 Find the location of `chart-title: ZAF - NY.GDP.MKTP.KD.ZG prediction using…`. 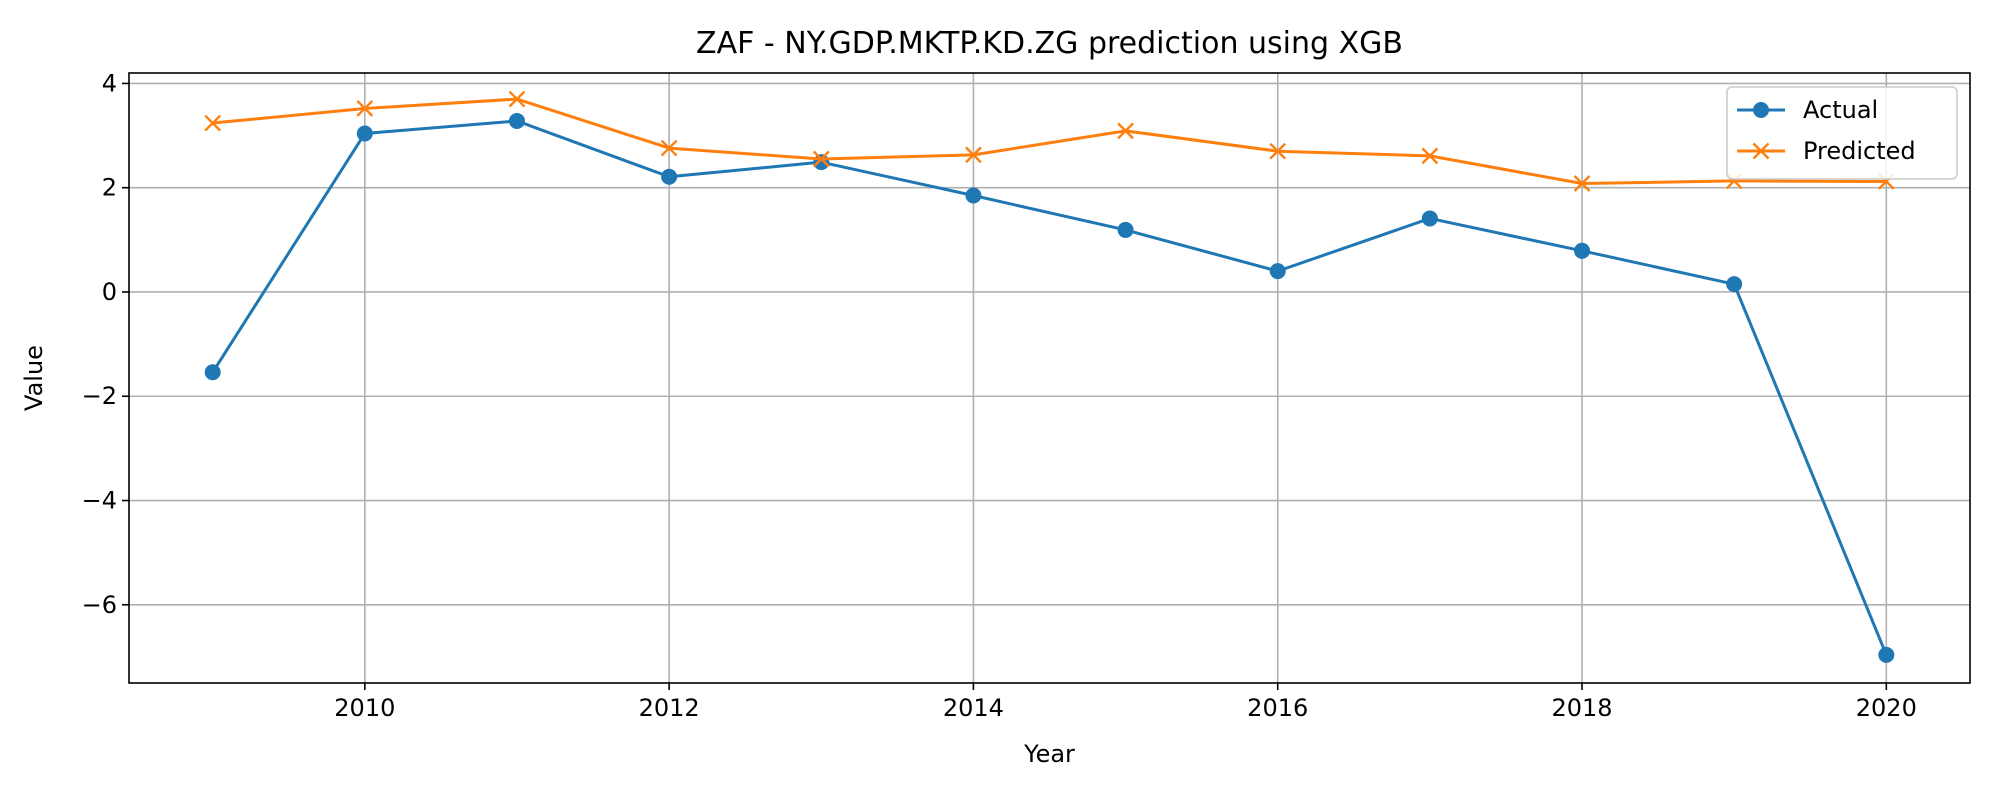

chart-title: ZAF - NY.GDP.MKTP.KD.ZG prediction using… is located at coordinates (1049, 43).